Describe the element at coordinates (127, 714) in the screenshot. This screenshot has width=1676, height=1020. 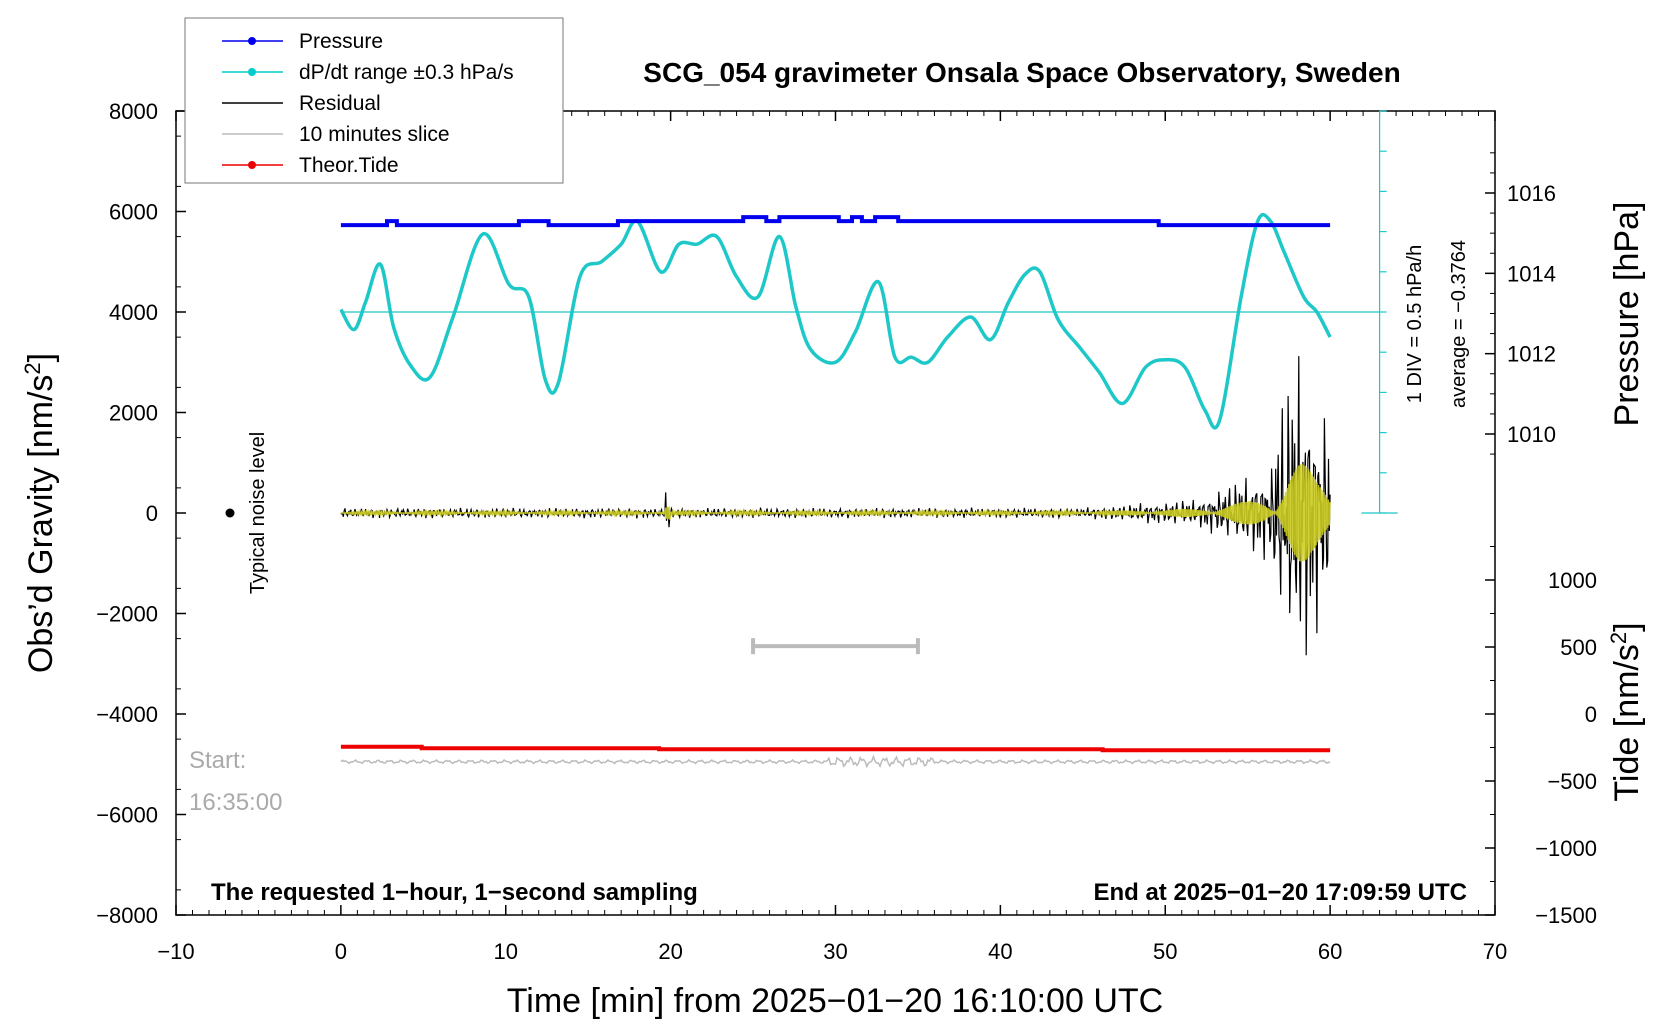
I see `y-tick-label: −4000` at that location.